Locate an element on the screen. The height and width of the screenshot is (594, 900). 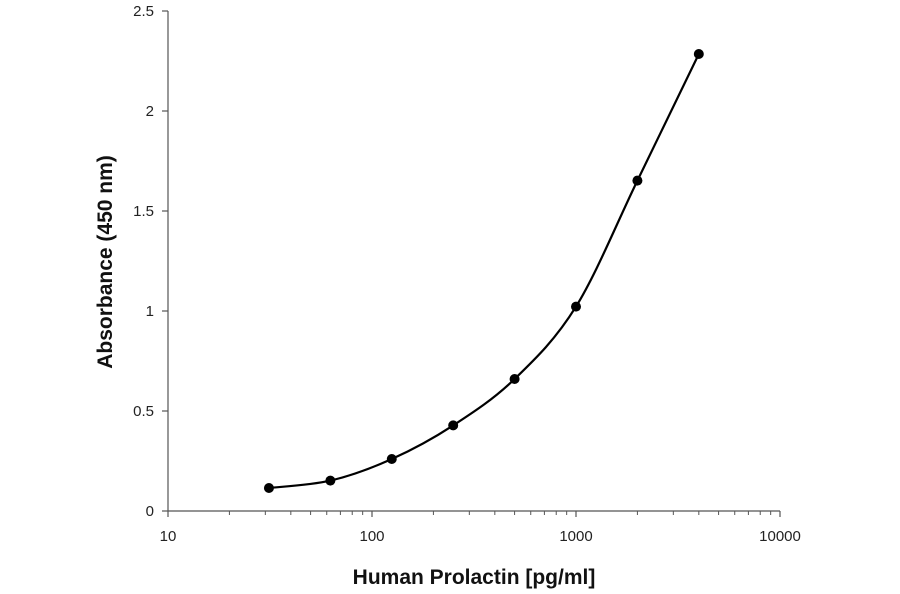
x-tick-label: 1000 is located at coordinates (575, 536).